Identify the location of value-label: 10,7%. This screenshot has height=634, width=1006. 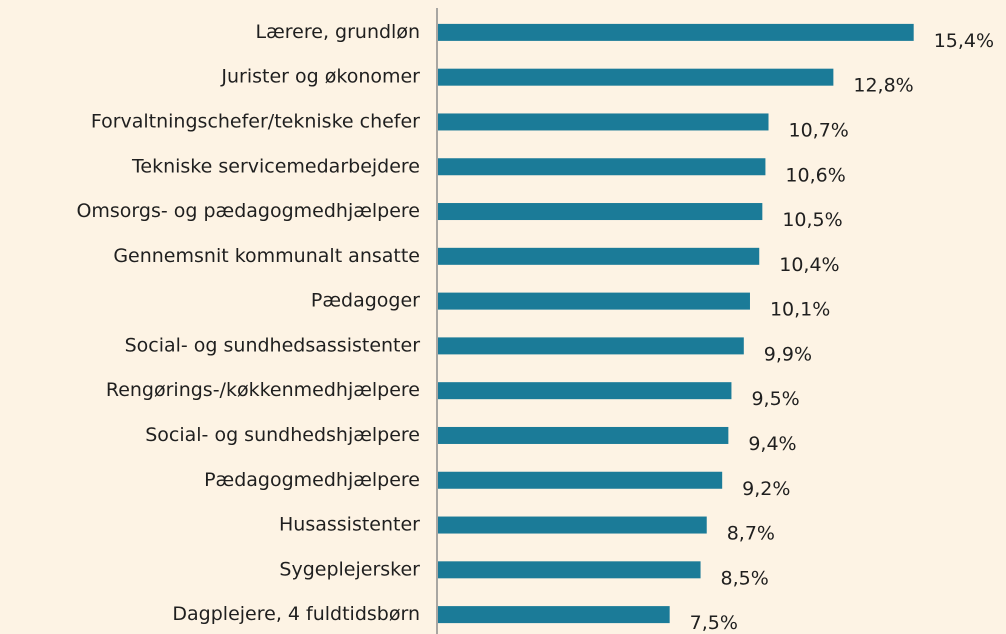
(819, 130).